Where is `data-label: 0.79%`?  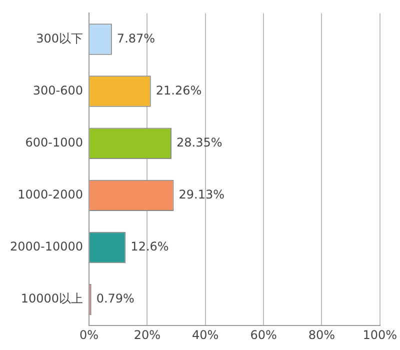 data-label: 0.79% is located at coordinates (115, 299).